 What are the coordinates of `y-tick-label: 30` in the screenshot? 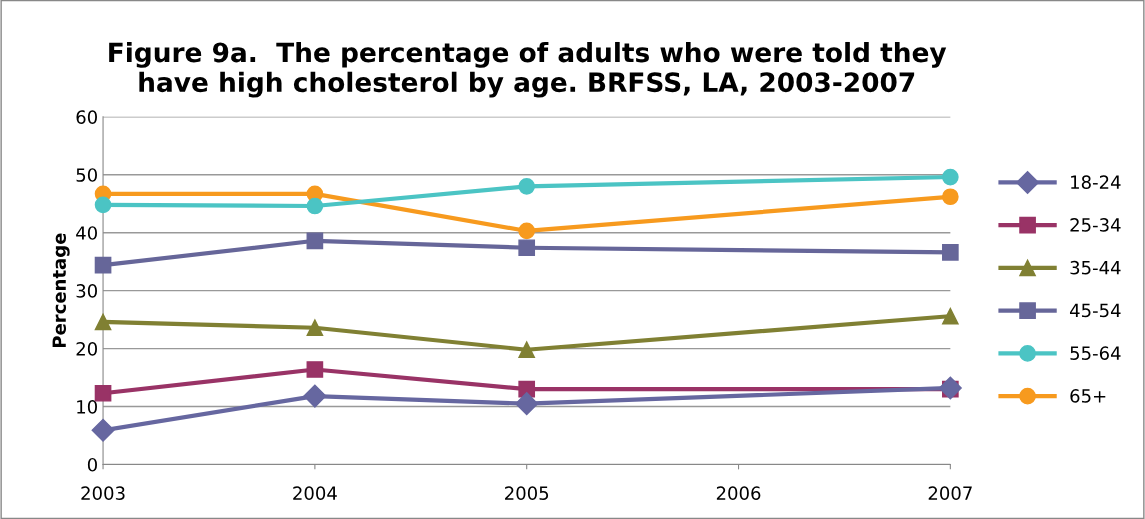 It's located at (86, 291).